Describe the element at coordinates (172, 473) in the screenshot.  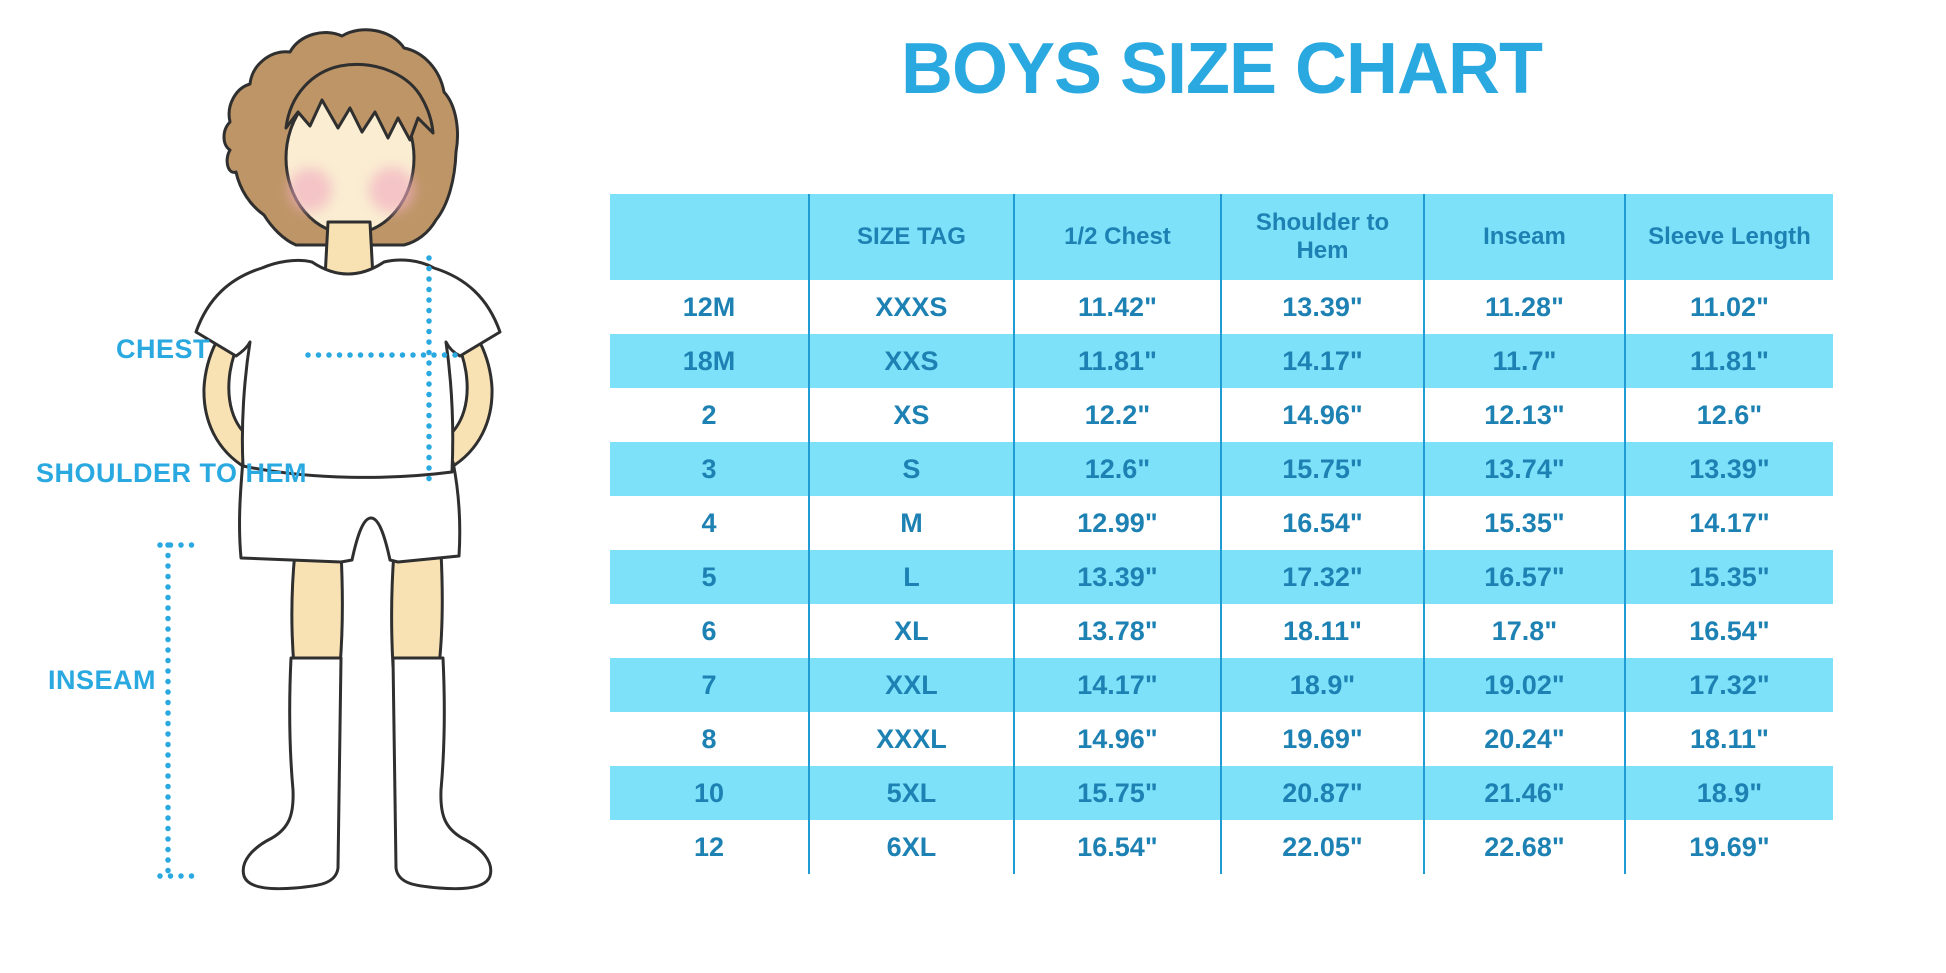
I see `shoulder-to-hem-label: SHOULDER TO HEM` at that location.